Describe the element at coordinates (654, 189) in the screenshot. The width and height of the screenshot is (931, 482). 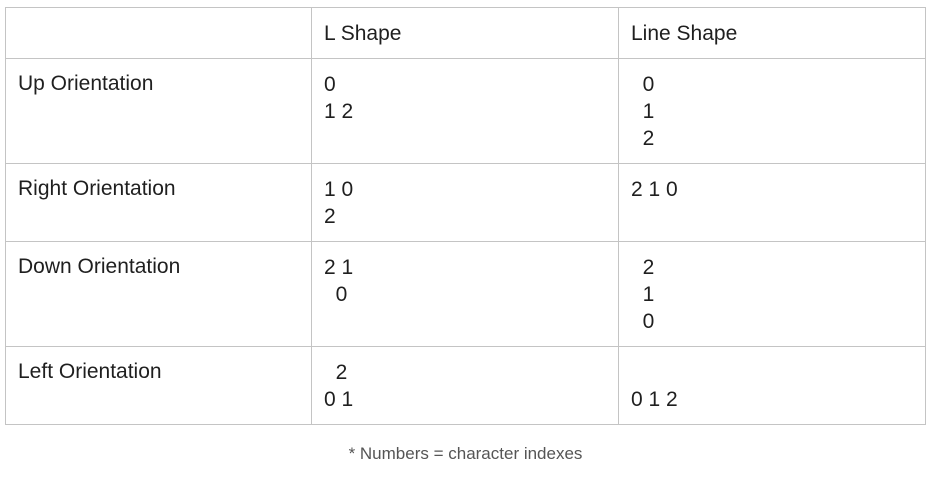
I see `line-shape-right-line-1: 2 1 0` at that location.